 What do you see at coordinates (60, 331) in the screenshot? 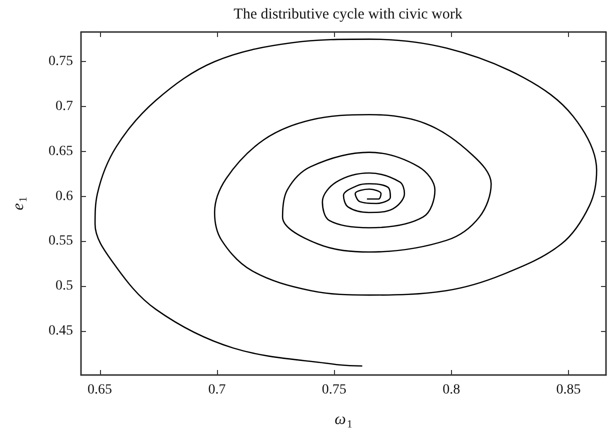
I see `y-tick-label: 0.45` at bounding box center [60, 331].